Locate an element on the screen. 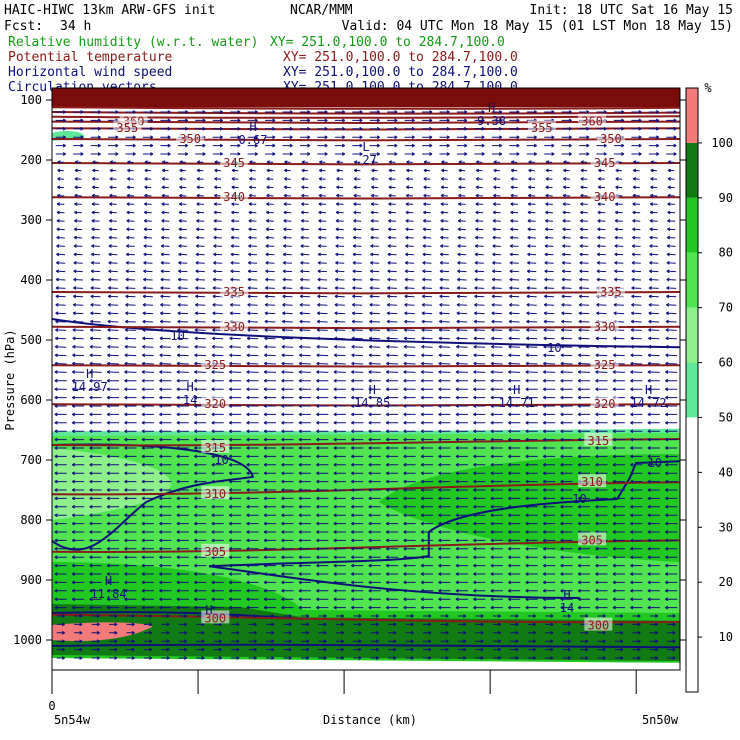 Image resolution: width=740 pixels, height=740 pixels. theta-label: 350 is located at coordinates (611, 139).